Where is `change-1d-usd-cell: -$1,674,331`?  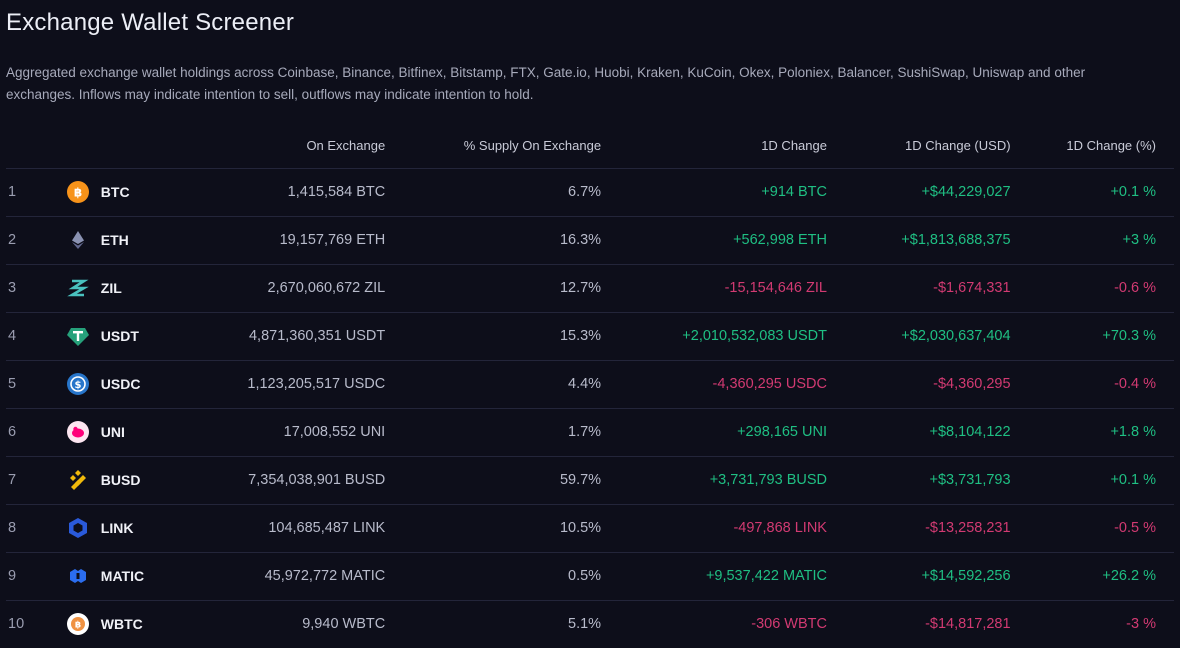 change-1d-usd-cell: -$1,674,331 is located at coordinates (918, 288).